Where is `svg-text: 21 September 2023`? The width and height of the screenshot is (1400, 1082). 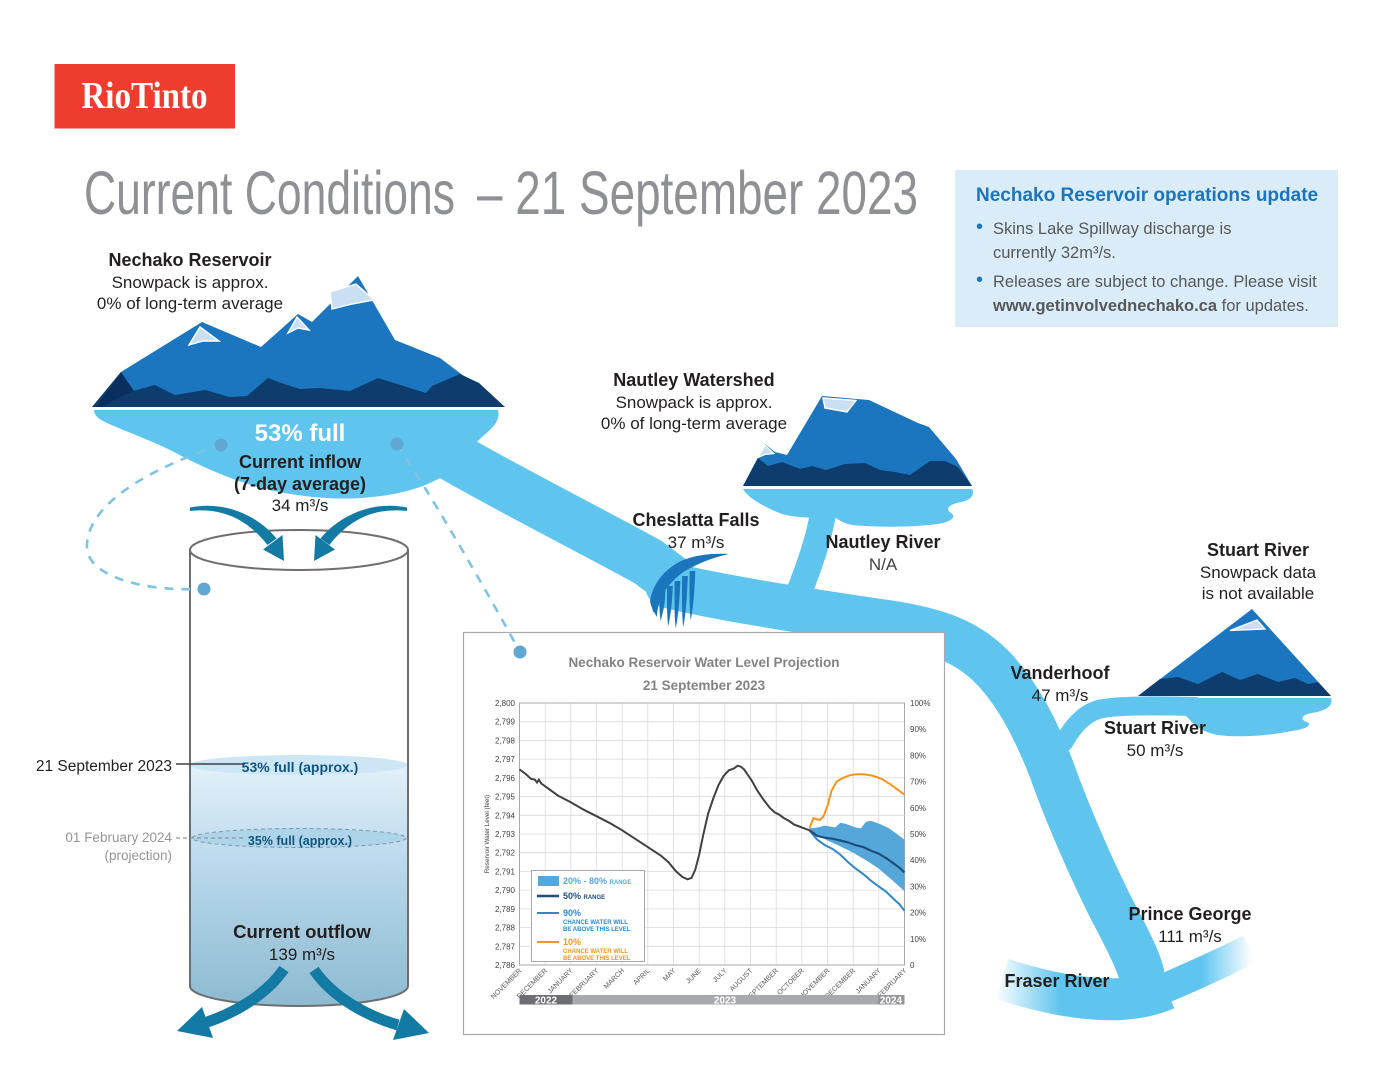 svg-text: 21 September 2023 is located at coordinates (704, 685).